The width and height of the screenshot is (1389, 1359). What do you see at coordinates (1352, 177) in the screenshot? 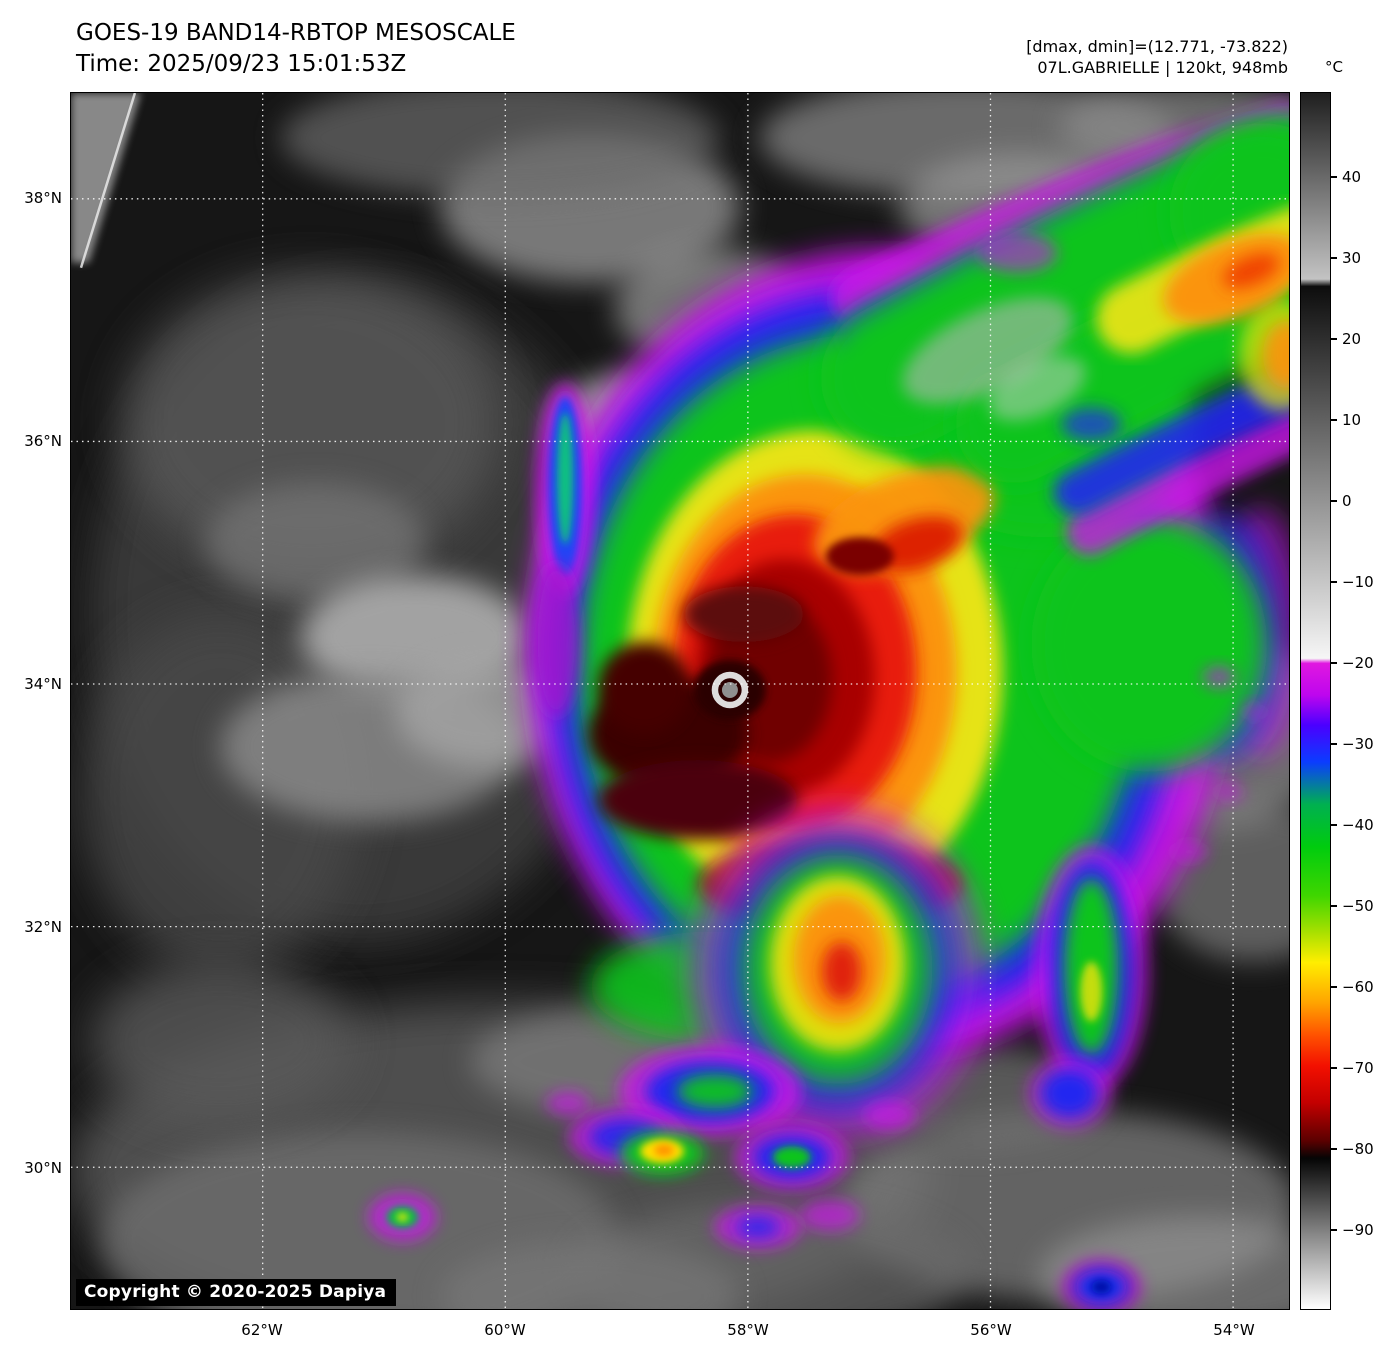
I see `tick-label: 40` at bounding box center [1352, 177].